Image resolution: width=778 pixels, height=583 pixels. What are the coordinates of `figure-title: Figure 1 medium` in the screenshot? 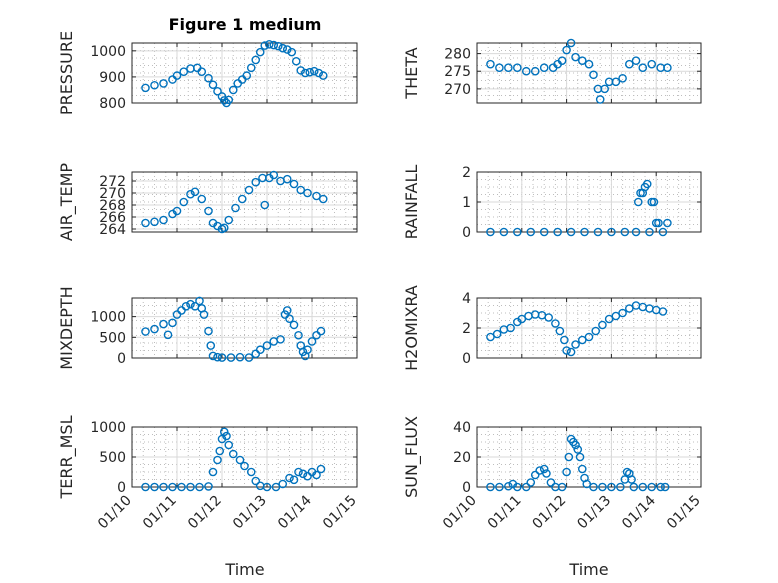 It's located at (245, 24).